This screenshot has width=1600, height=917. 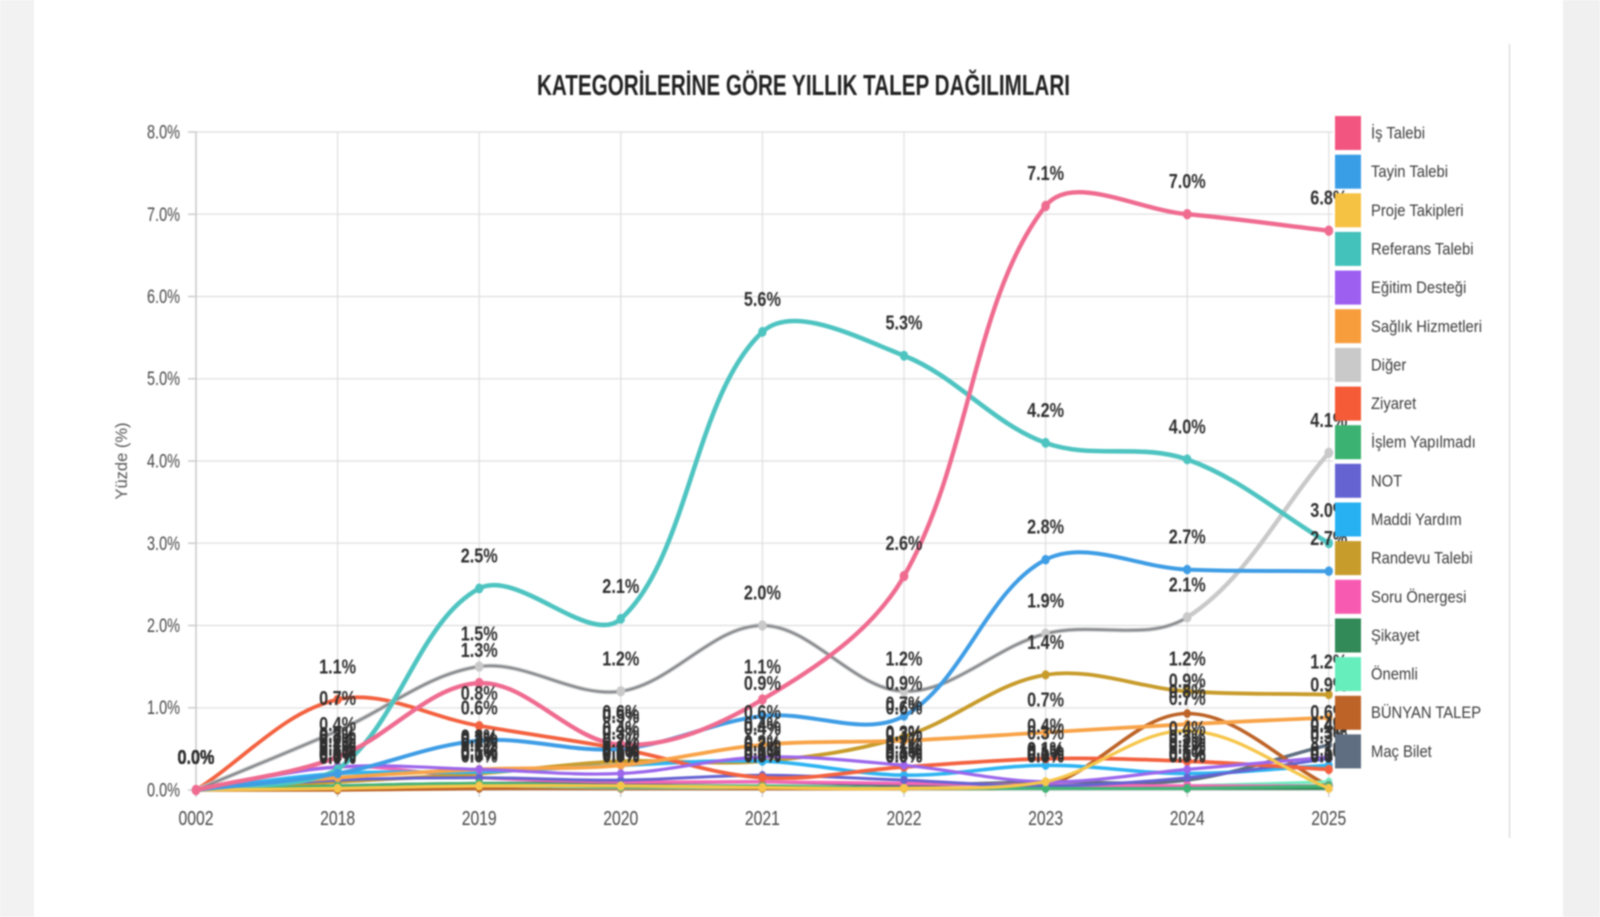 What do you see at coordinates (620, 717) in the screenshot?
I see `svg-text: 0.5%` at bounding box center [620, 717].